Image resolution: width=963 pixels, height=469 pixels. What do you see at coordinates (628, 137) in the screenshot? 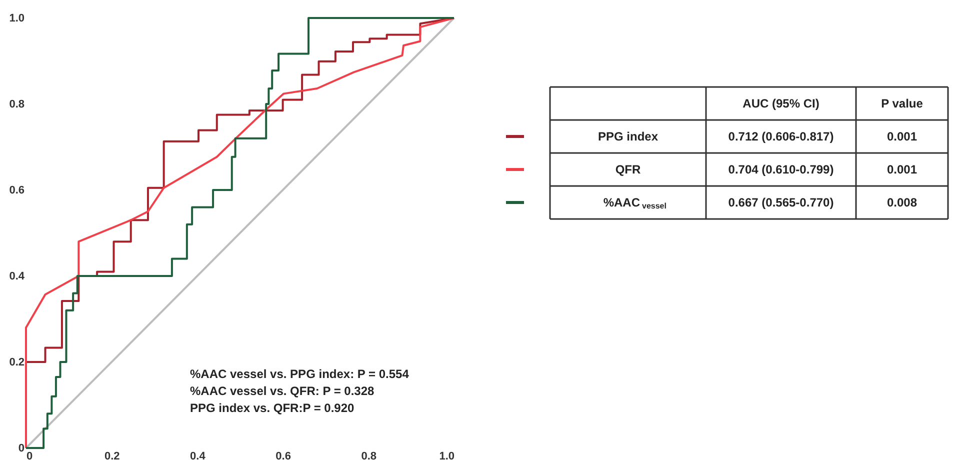
I see `text: PPG index` at bounding box center [628, 137].